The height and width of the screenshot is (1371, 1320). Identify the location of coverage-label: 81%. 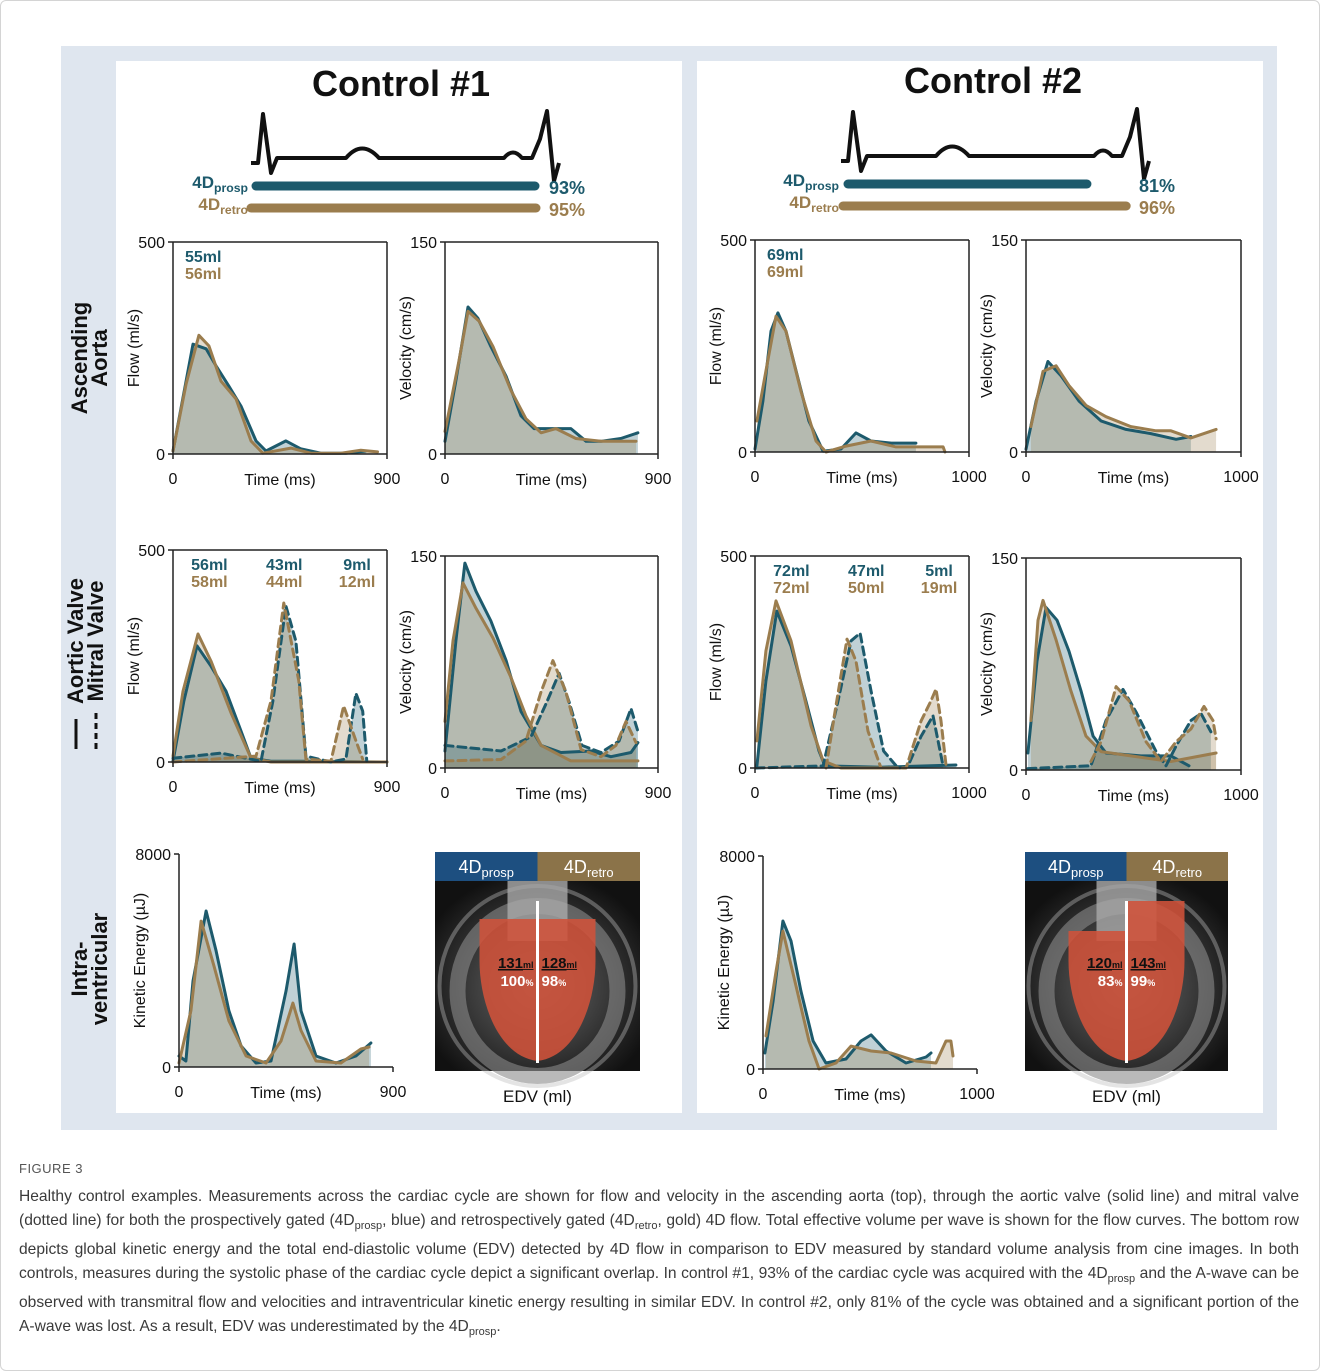
(1157, 186).